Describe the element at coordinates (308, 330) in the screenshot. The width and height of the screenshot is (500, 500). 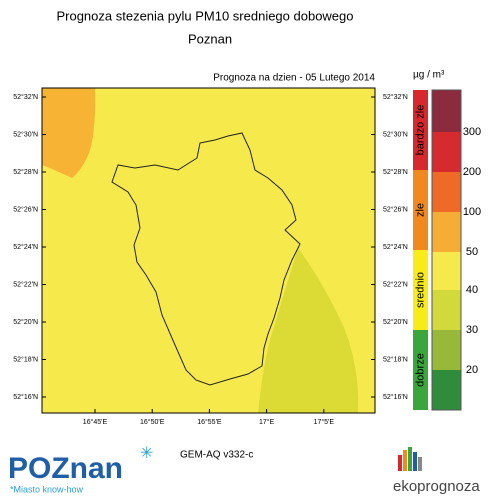
I see `green-zone` at that location.